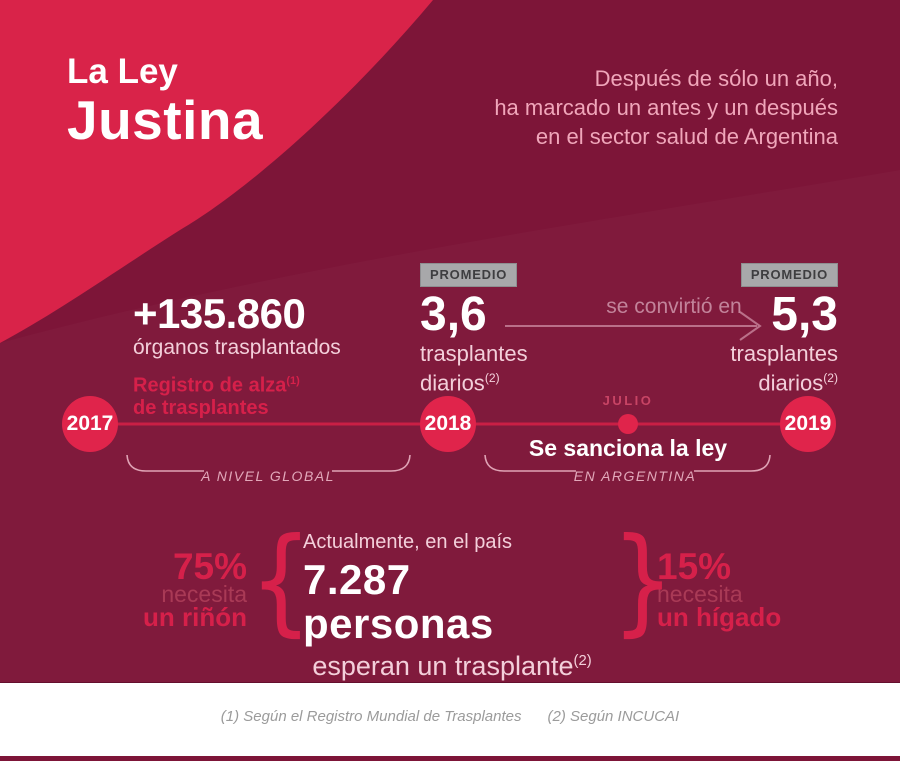  What do you see at coordinates (474, 353) in the screenshot?
I see `average-before-label1: trasplantes` at bounding box center [474, 353].